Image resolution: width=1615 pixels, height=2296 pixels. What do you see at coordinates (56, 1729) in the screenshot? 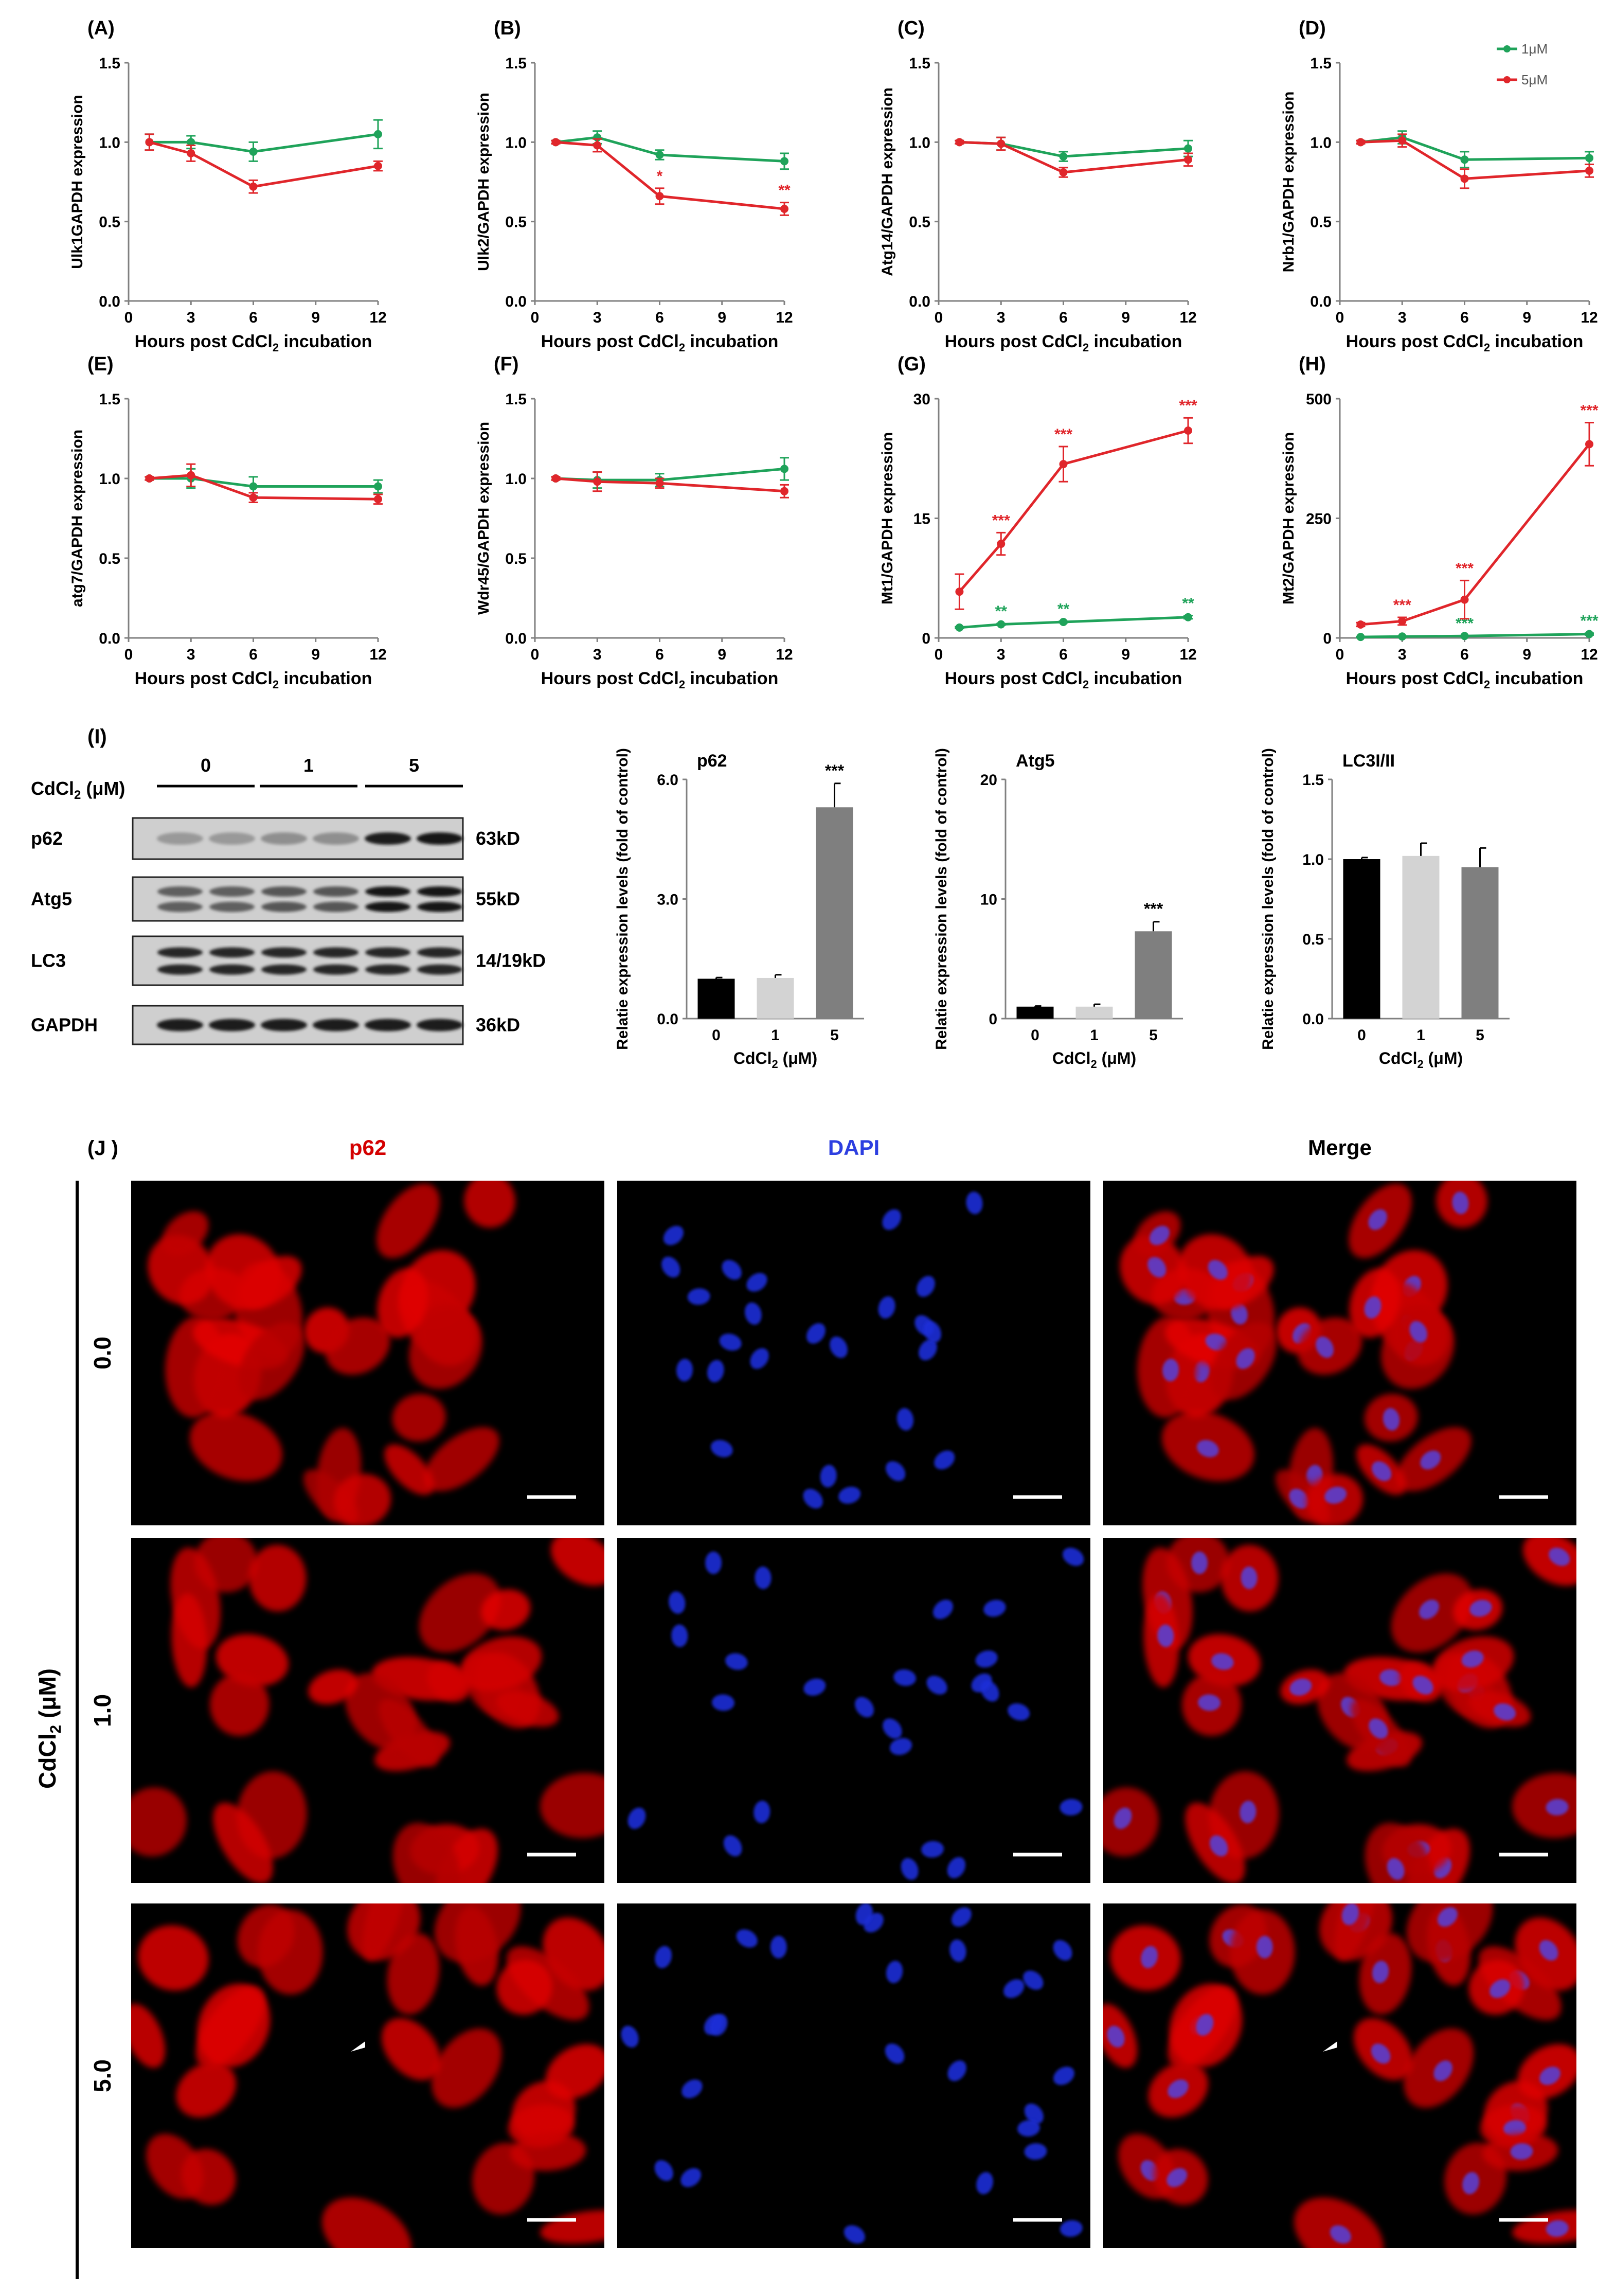
I see `micro-side-sub: 2` at bounding box center [56, 1729].